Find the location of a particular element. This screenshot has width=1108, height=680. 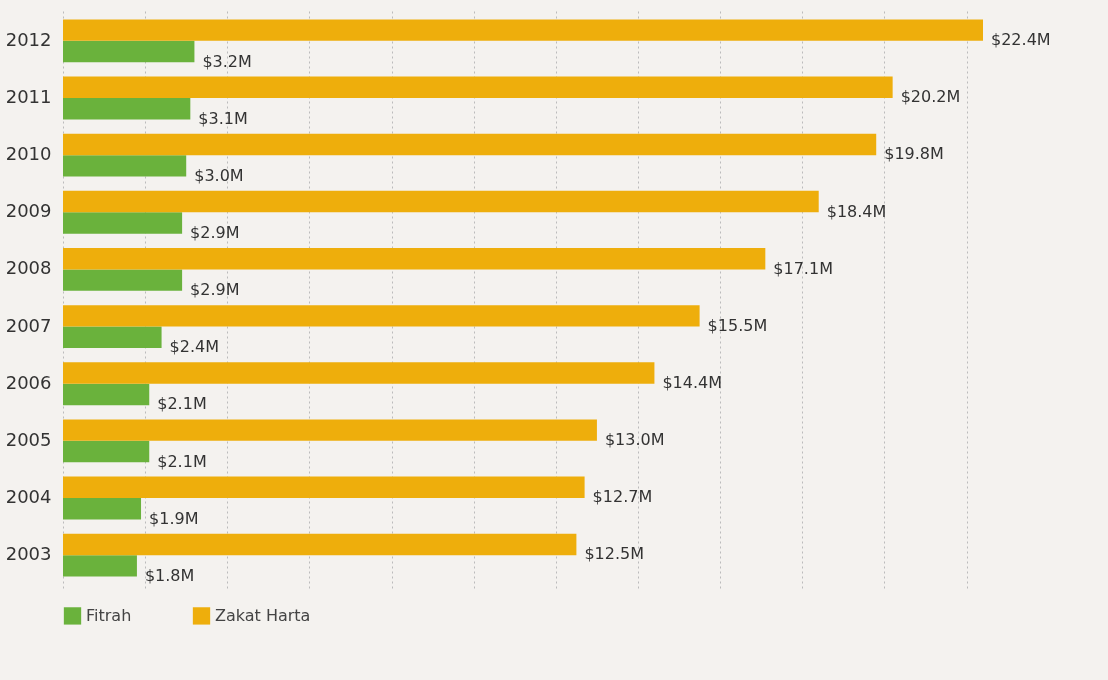

data-label: $19.8M is located at coordinates (914, 154).